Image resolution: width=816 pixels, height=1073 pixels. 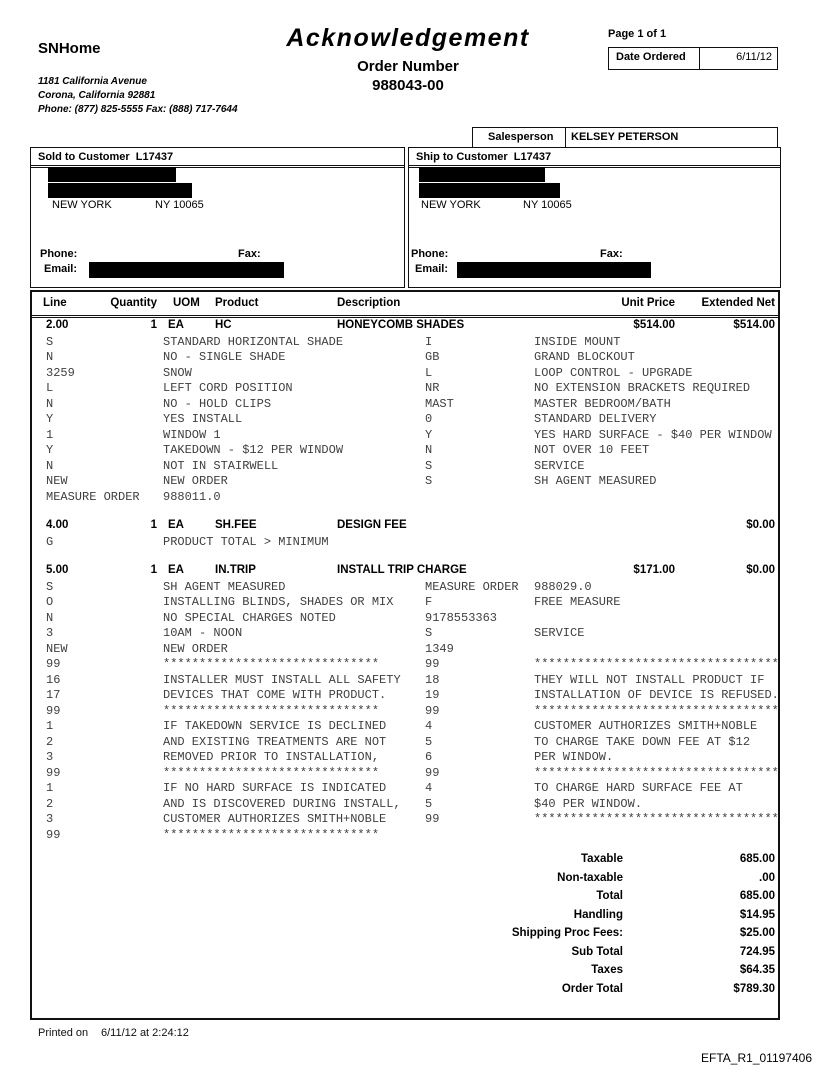 What do you see at coordinates (429, 741) in the screenshot?
I see `detail-code-right: 5` at bounding box center [429, 741].